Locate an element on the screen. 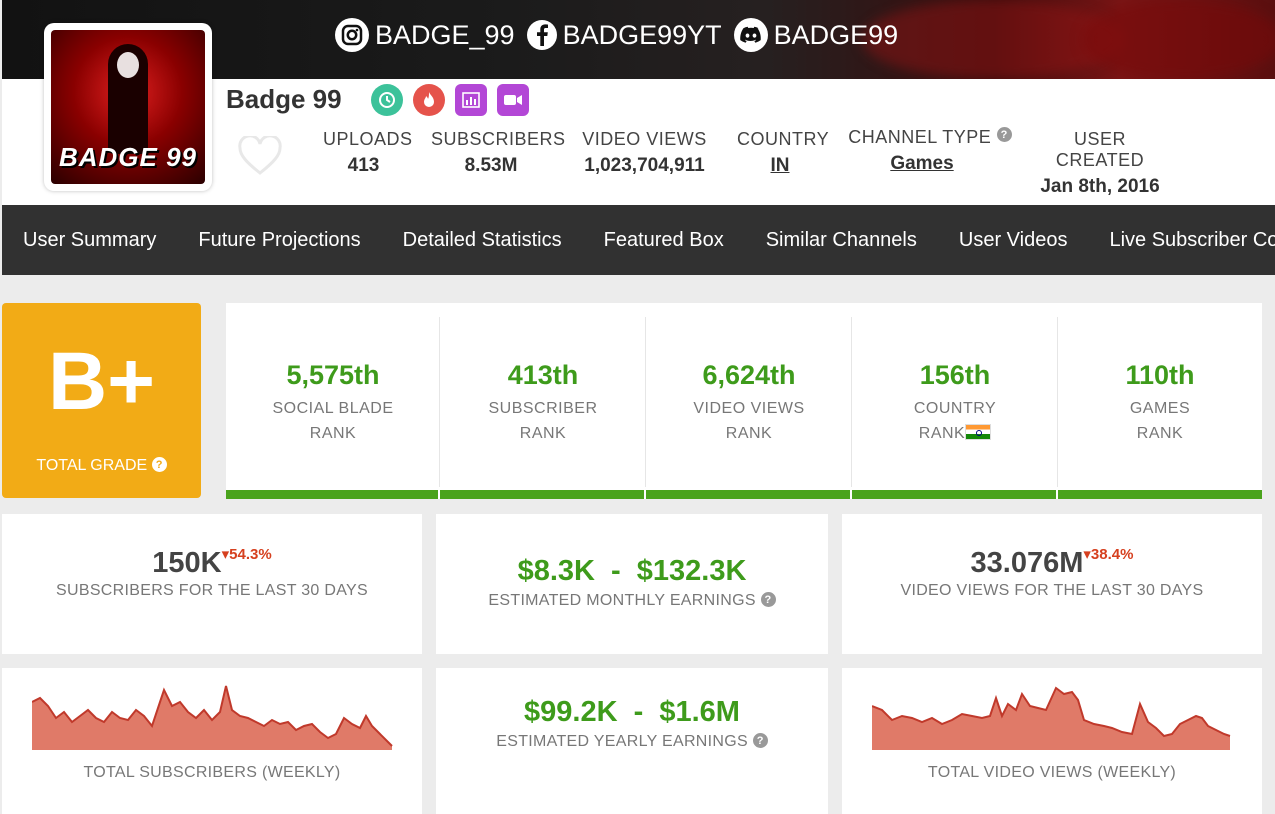  yearly-earnings-high: $1.6M is located at coordinates (699, 712).